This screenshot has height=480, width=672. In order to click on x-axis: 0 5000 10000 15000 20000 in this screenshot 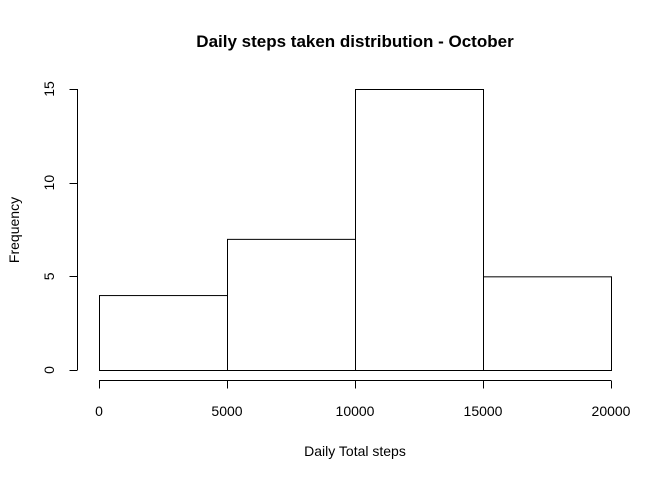, I will do `click(363, 399)`.